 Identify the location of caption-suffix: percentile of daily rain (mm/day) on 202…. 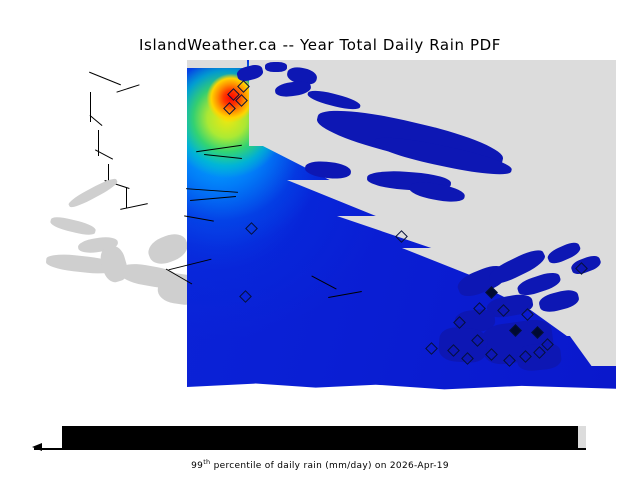
(329, 466).